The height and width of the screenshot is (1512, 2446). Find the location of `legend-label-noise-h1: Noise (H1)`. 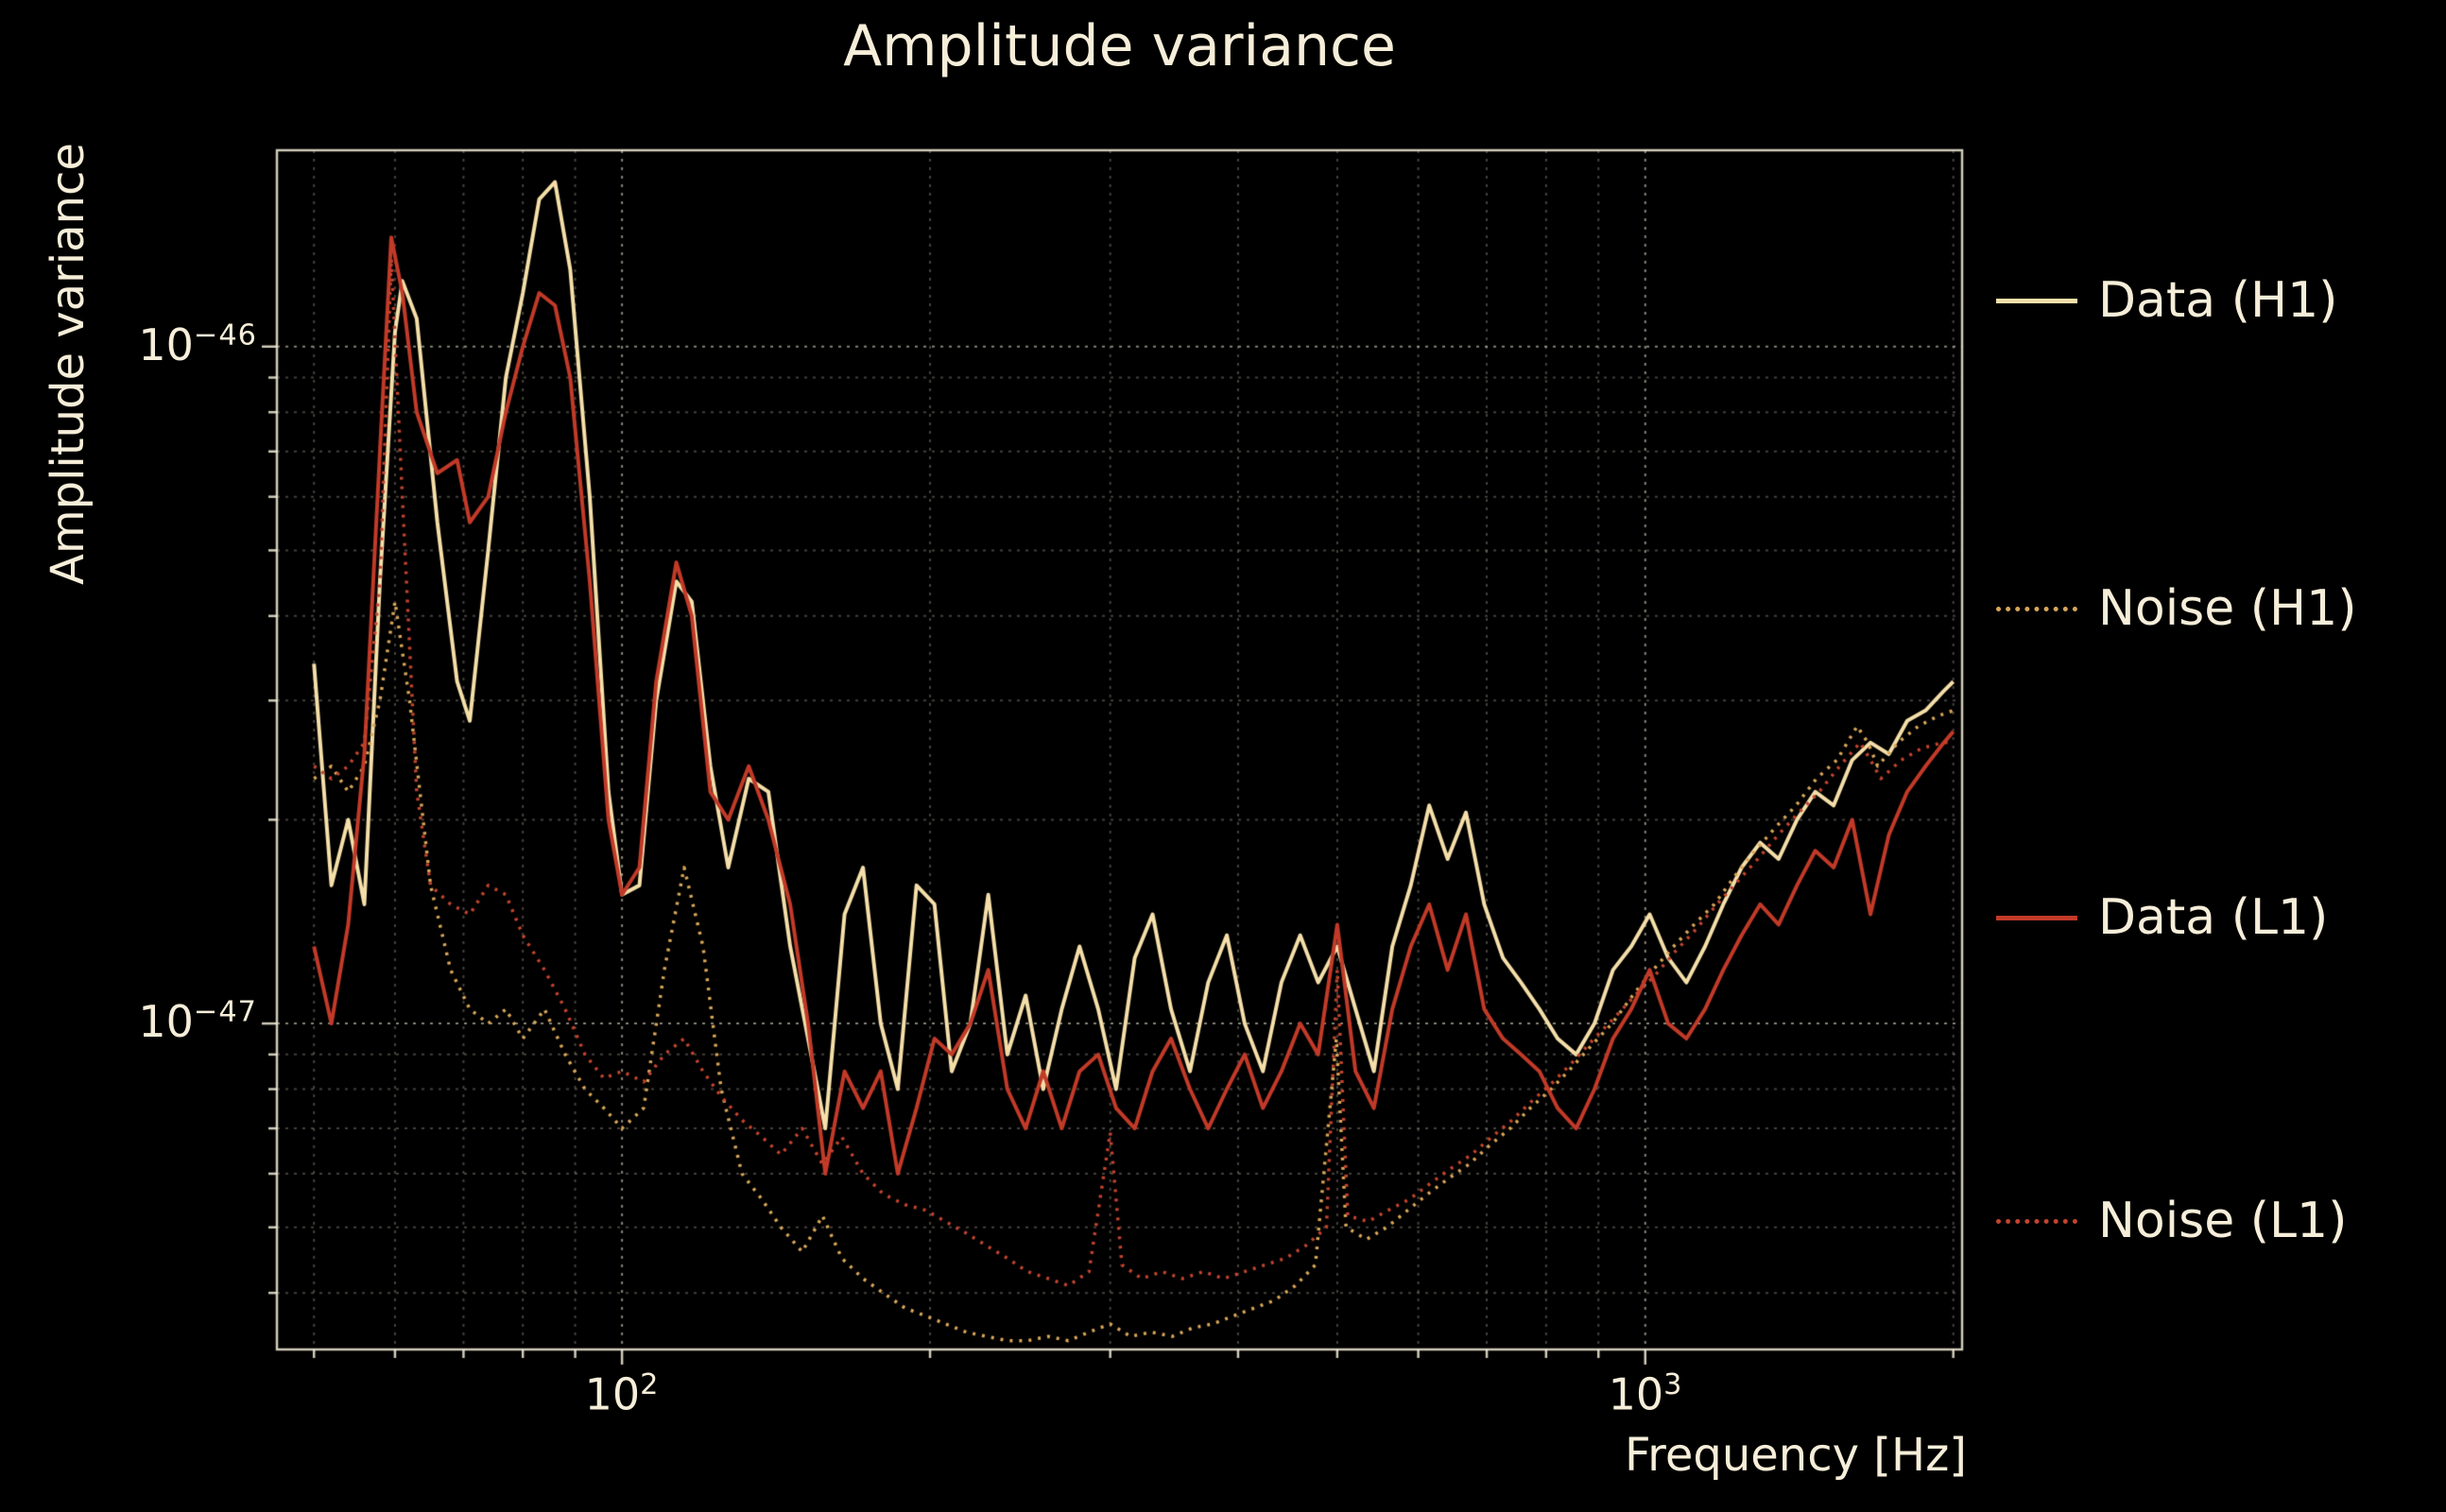

legend-label-noise-h1: Noise (H1) is located at coordinates (2227, 608).